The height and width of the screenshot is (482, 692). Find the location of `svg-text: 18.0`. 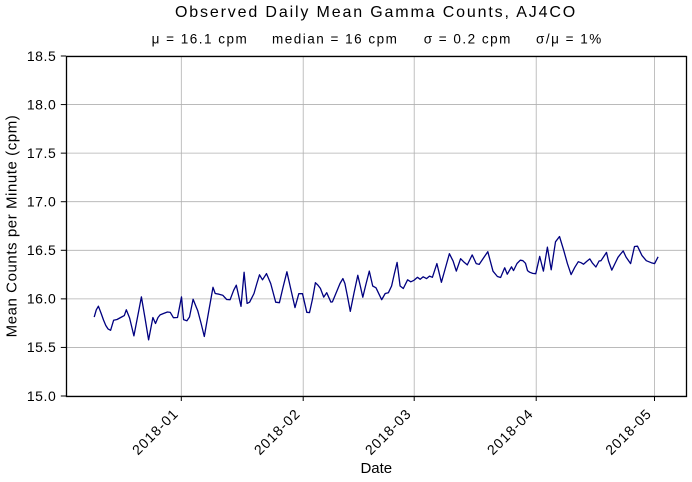

svg-text: 18.0 is located at coordinates (41, 104).